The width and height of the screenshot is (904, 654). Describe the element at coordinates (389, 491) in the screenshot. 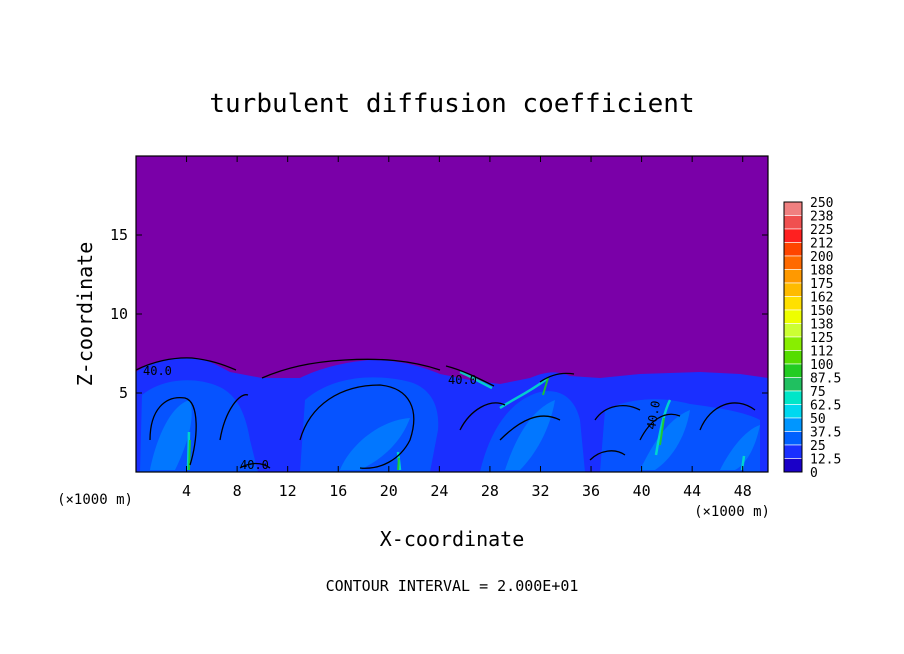

I see `x-tick-label: 20` at that location.